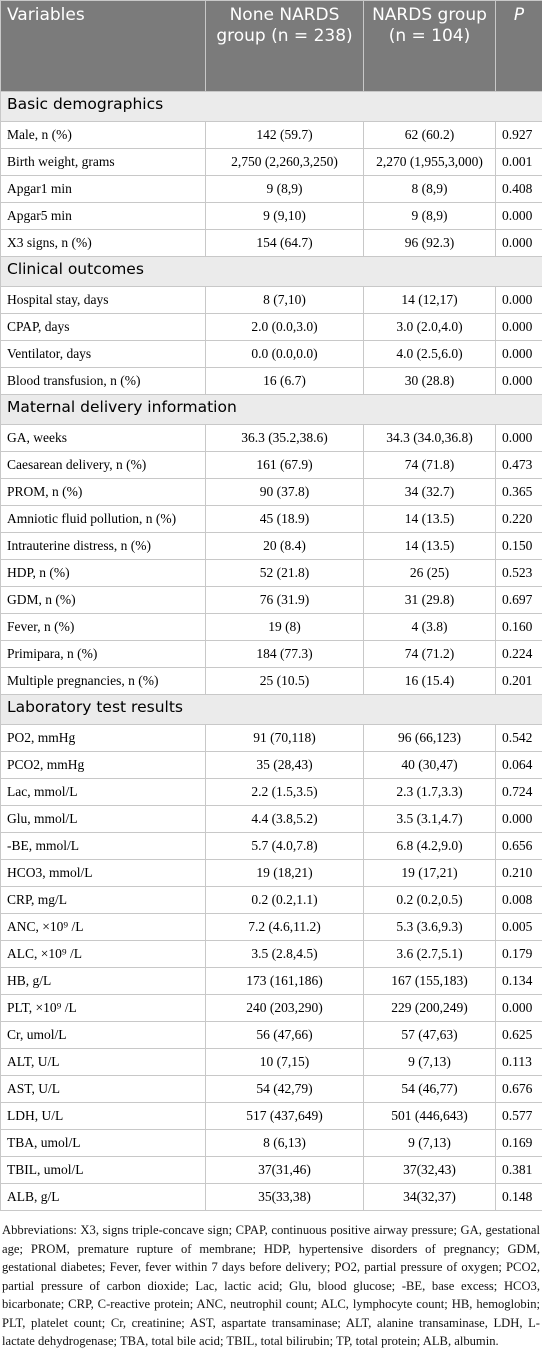 Image resolution: width=542 pixels, height=1364 pixels. I want to click on variable-cell: GA, weeks, so click(103, 438).